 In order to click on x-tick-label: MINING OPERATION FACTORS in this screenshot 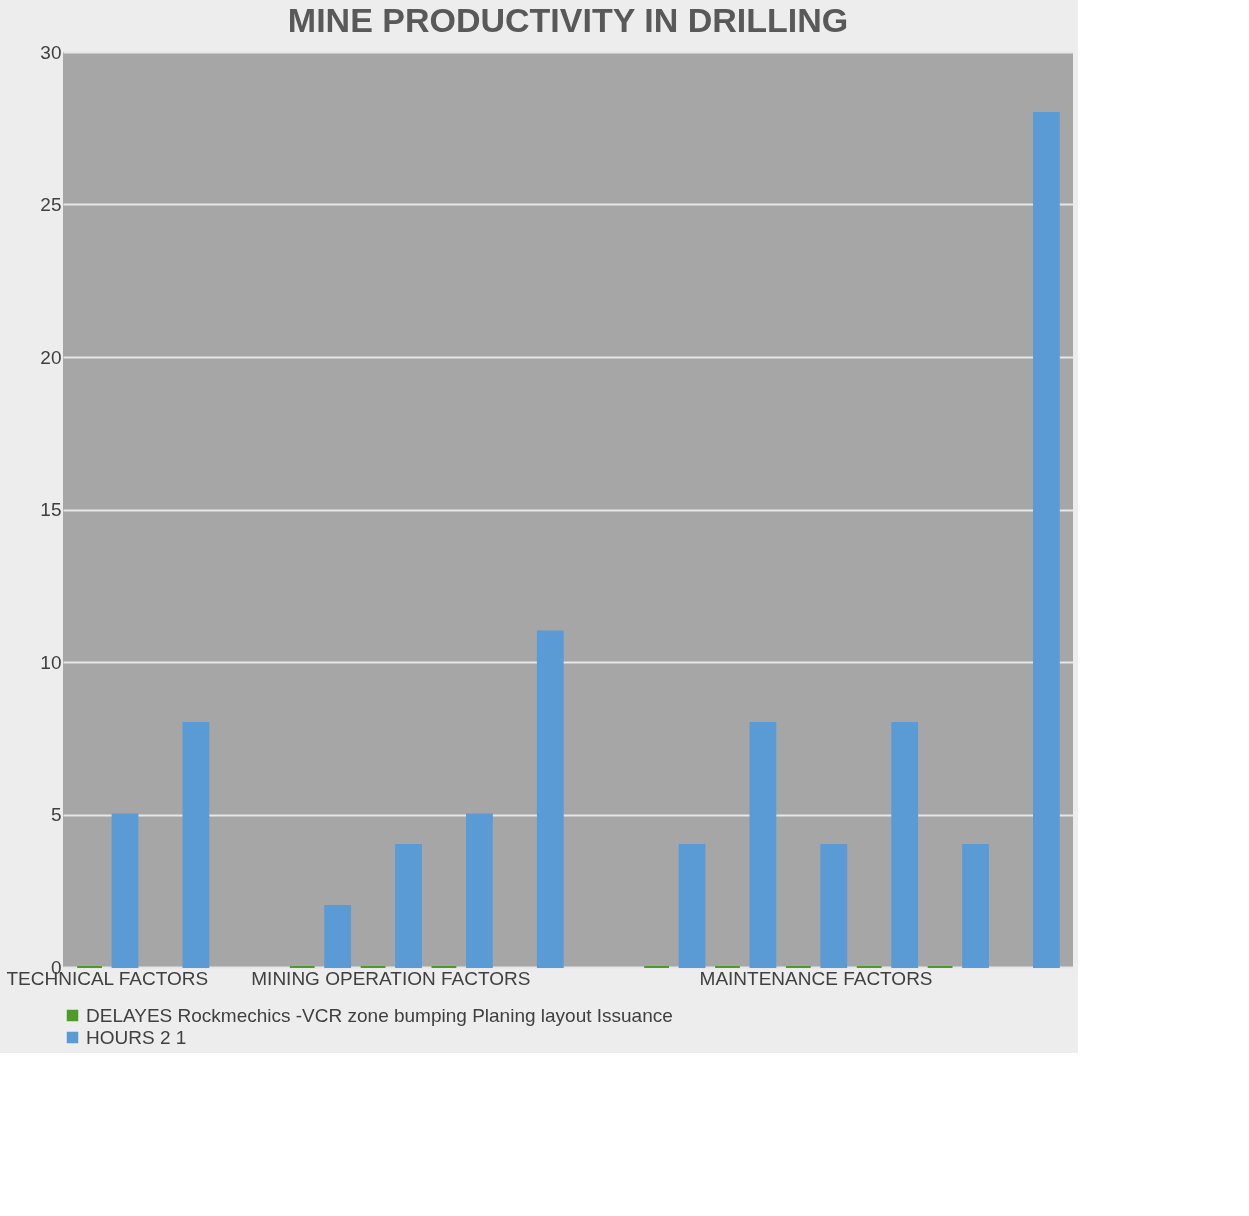, I will do `click(391, 978)`.